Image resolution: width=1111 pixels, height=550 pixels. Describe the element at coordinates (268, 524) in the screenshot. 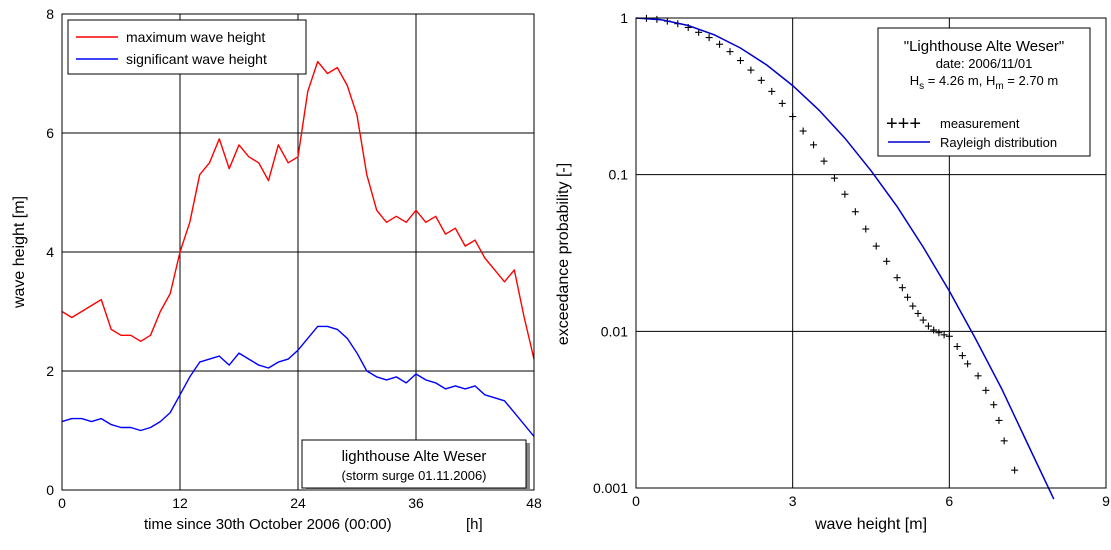

I see `left-x-axis-label: time since 30th October 2006 (00:00)` at that location.